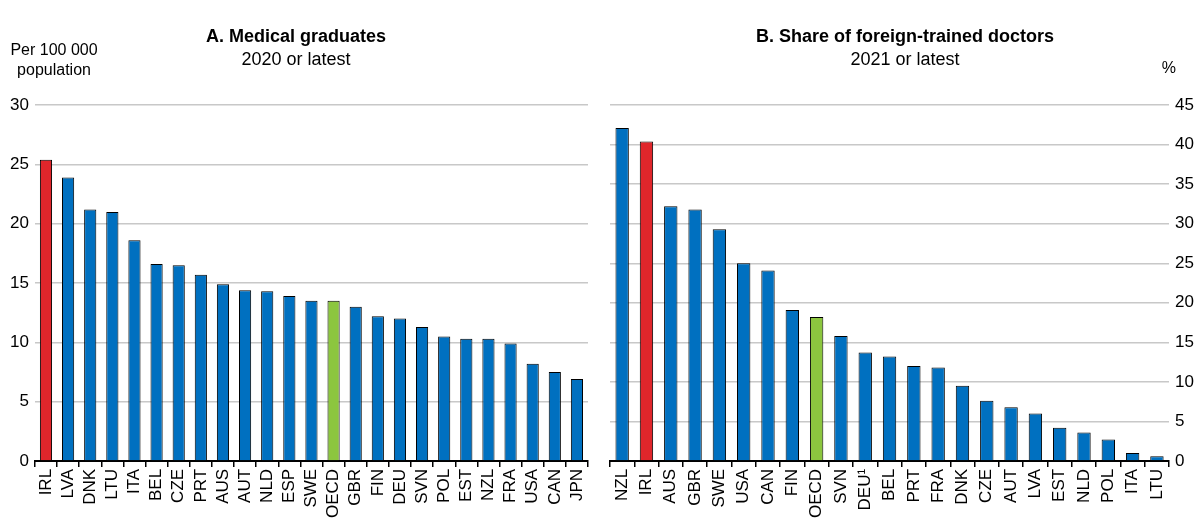 The height and width of the screenshot is (520, 1204). I want to click on x-tick-label: DEU¹, so click(864, 489).